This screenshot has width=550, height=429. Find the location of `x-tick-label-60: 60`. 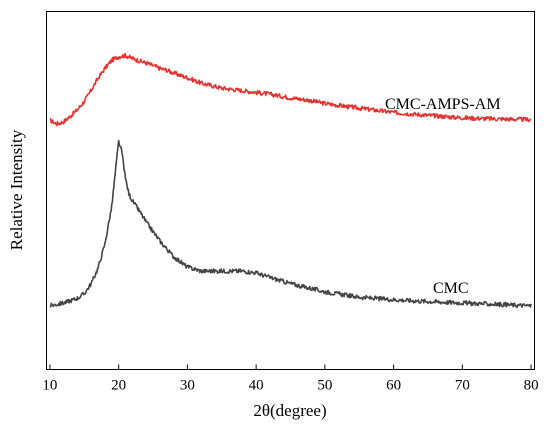

x-tick-label-60: 60 is located at coordinates (393, 386).